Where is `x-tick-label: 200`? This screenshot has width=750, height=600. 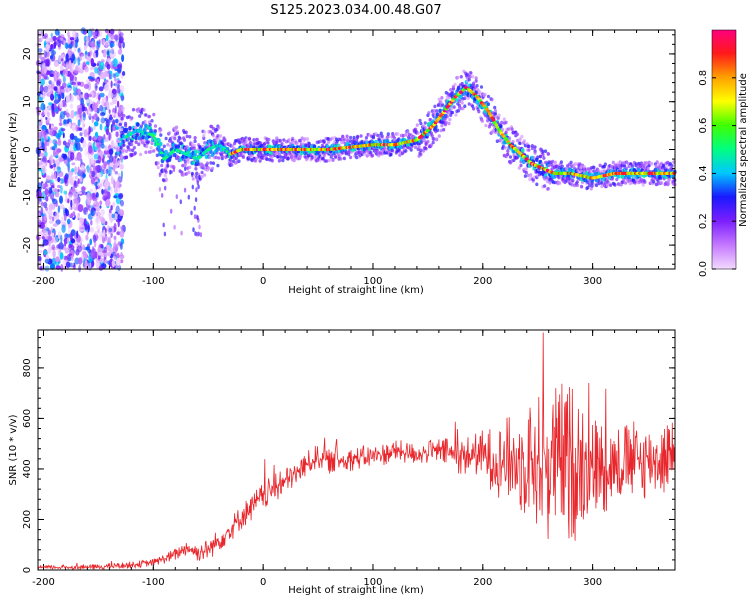 x-tick-label: 200 is located at coordinates (482, 582).